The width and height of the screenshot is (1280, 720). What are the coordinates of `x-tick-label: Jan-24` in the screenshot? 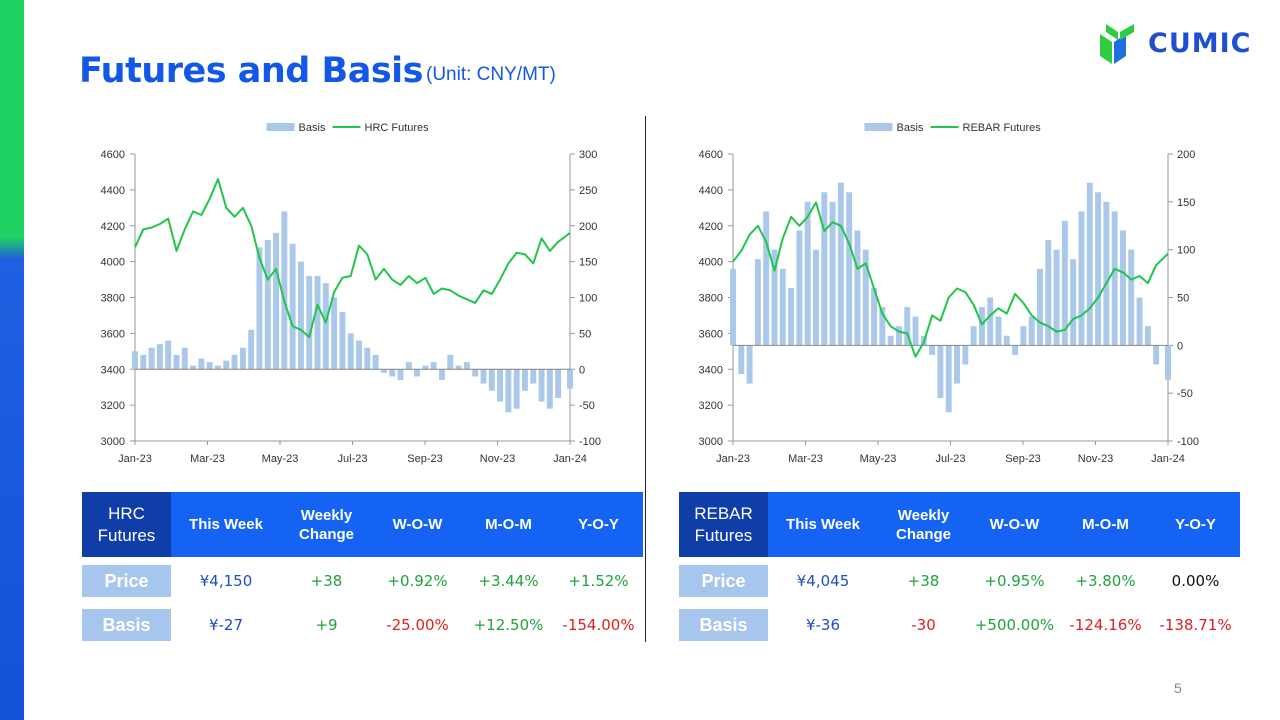 It's located at (1168, 459).